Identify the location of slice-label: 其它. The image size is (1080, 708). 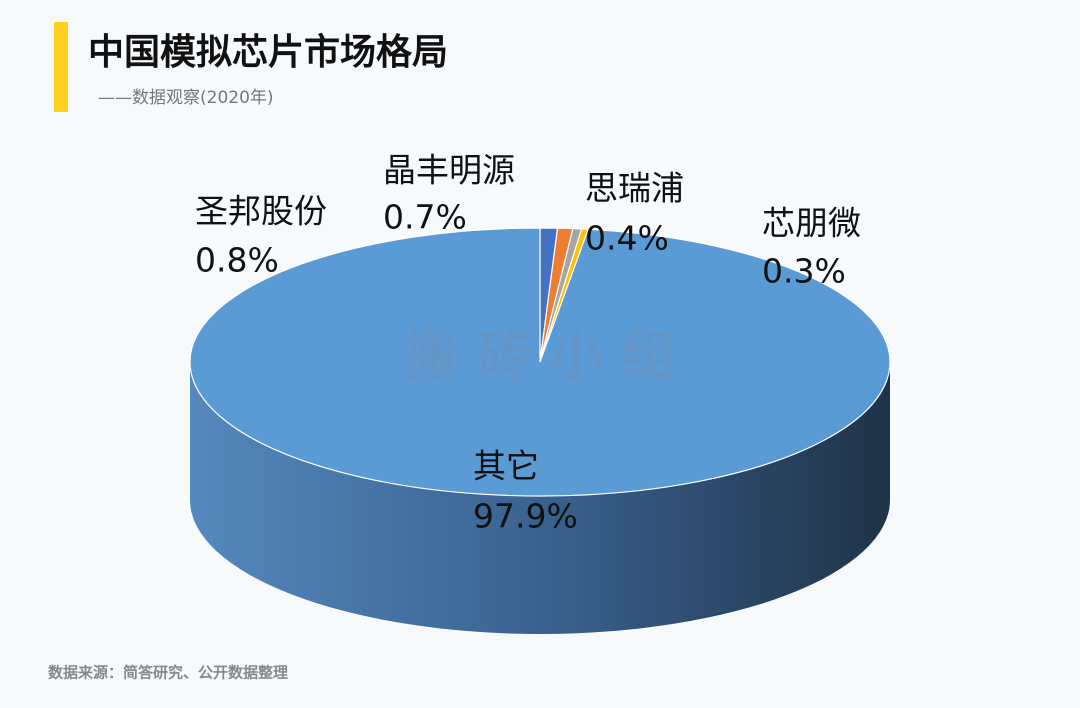
(506, 466).